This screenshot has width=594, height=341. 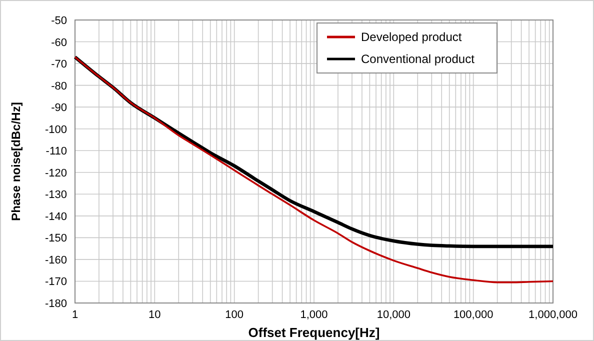 What do you see at coordinates (59, 108) in the screenshot?
I see `y-tick-label: -90` at bounding box center [59, 108].